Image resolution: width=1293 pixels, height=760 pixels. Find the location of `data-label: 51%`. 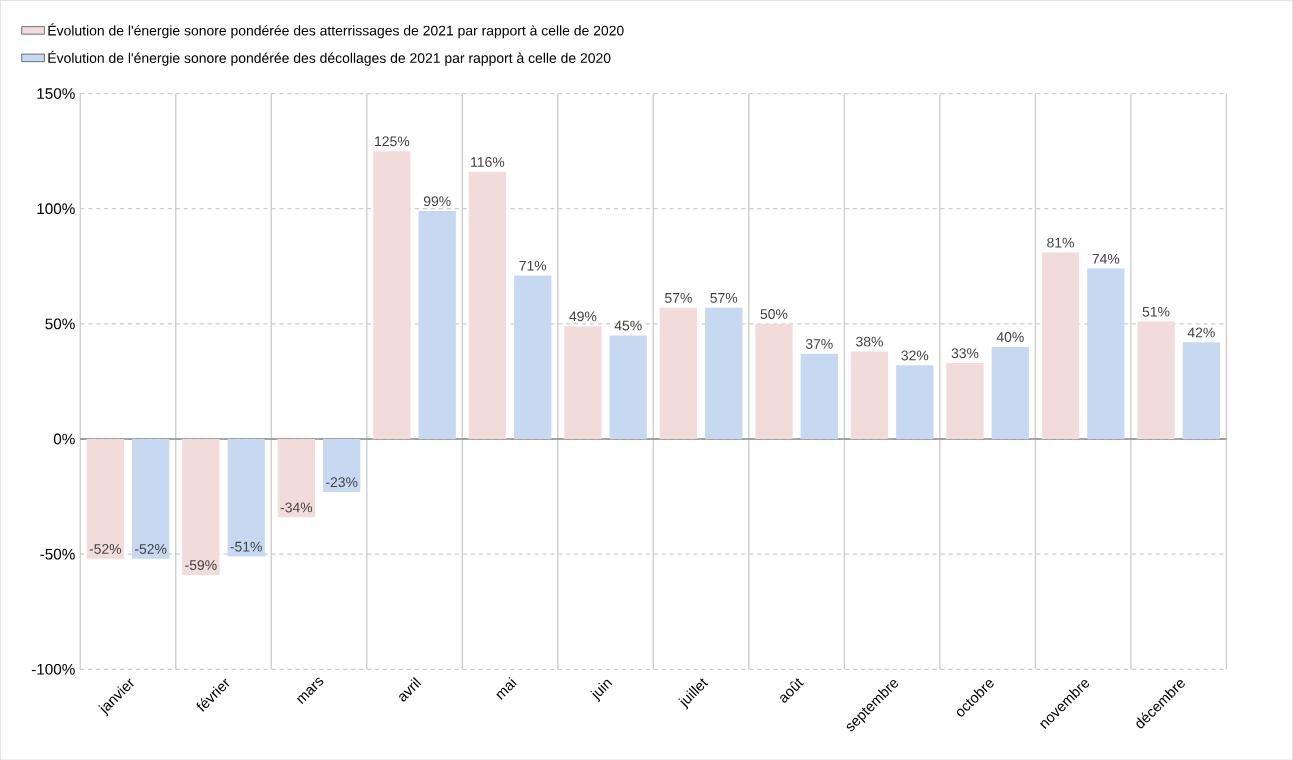

data-label: 51% is located at coordinates (1156, 311).